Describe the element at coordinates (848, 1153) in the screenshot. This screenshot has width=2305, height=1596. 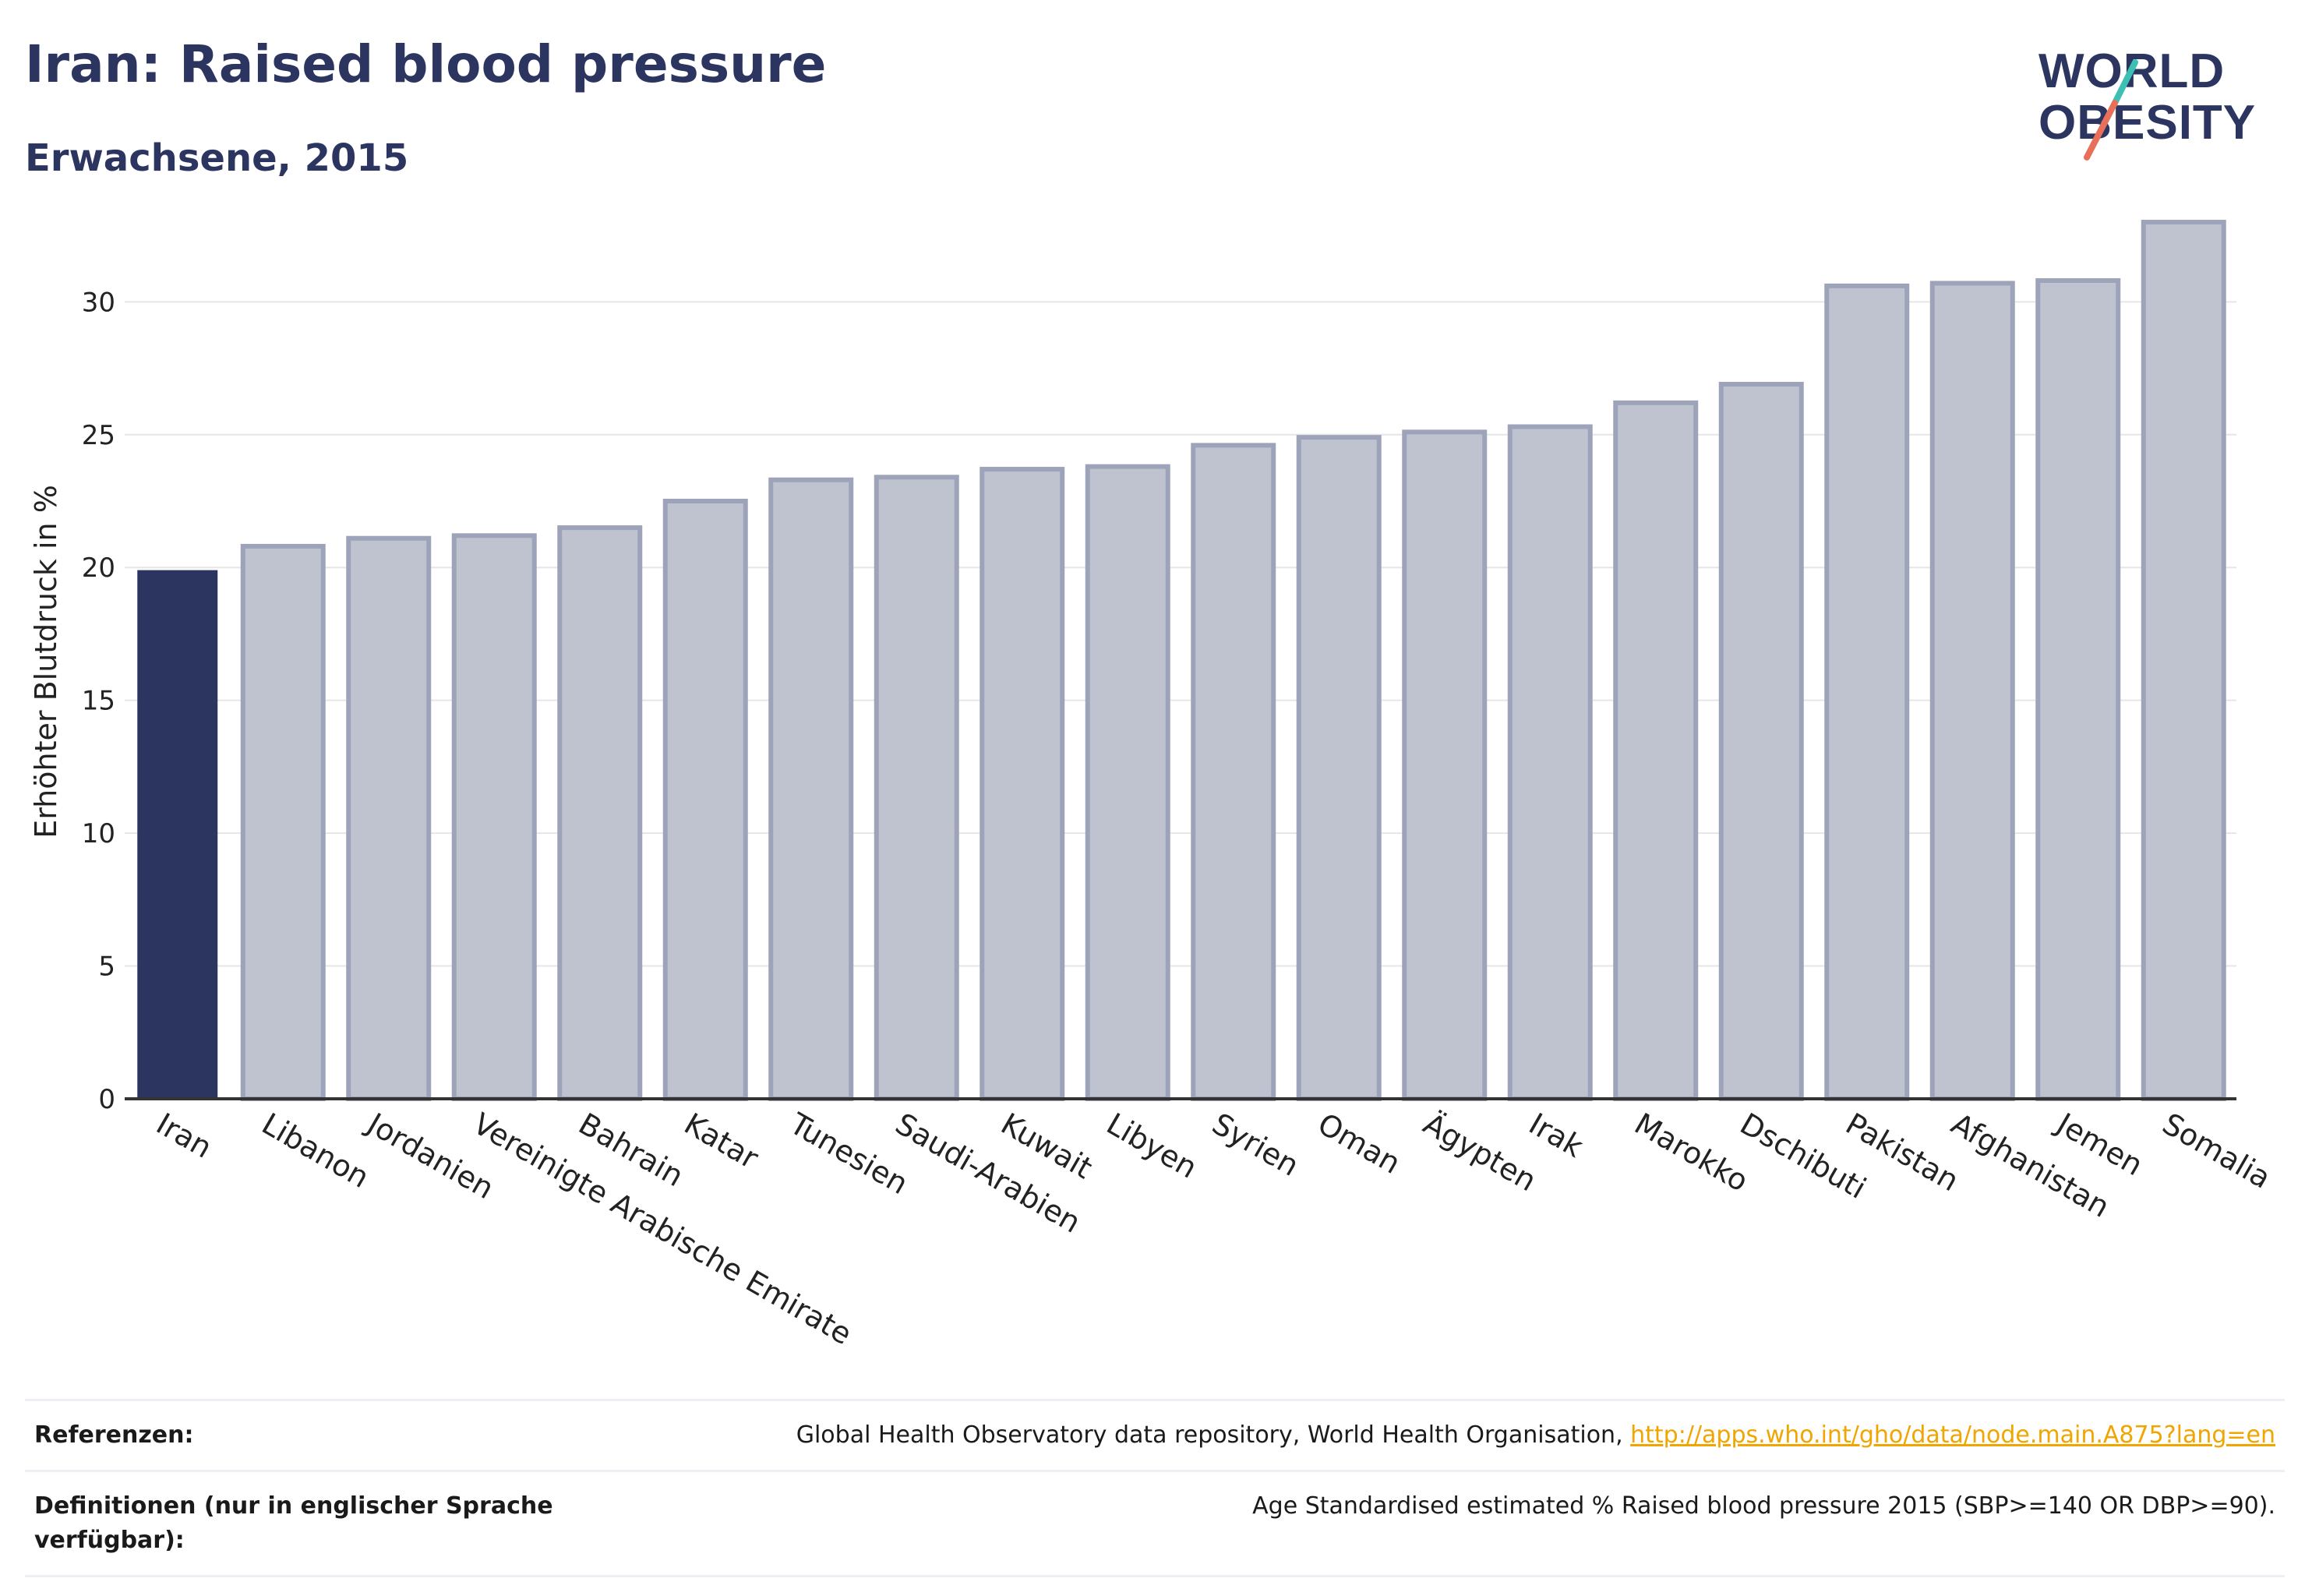
I see `x-tick-label: Tunesien` at that location.